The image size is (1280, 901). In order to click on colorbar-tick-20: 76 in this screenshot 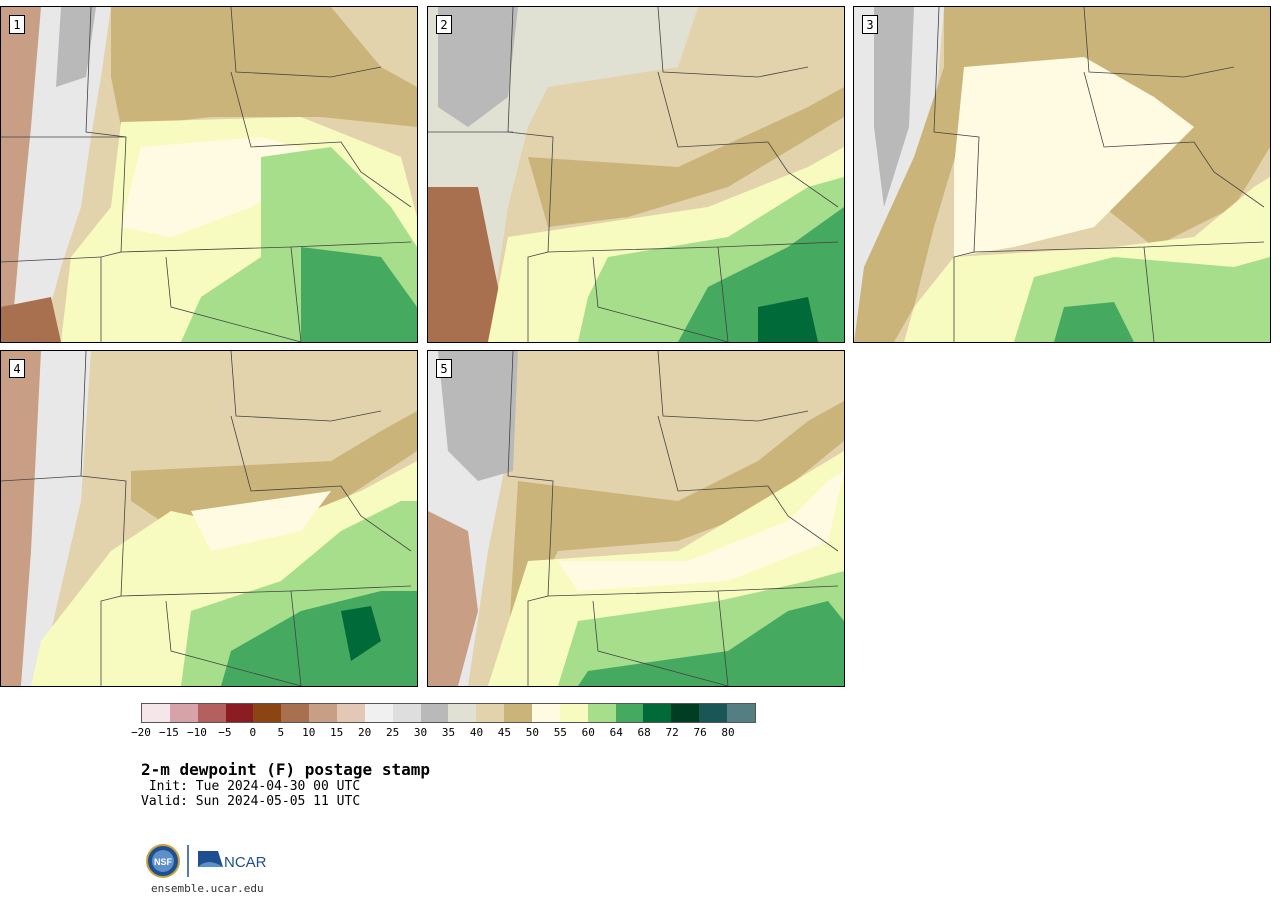, I will do `click(700, 732)`.